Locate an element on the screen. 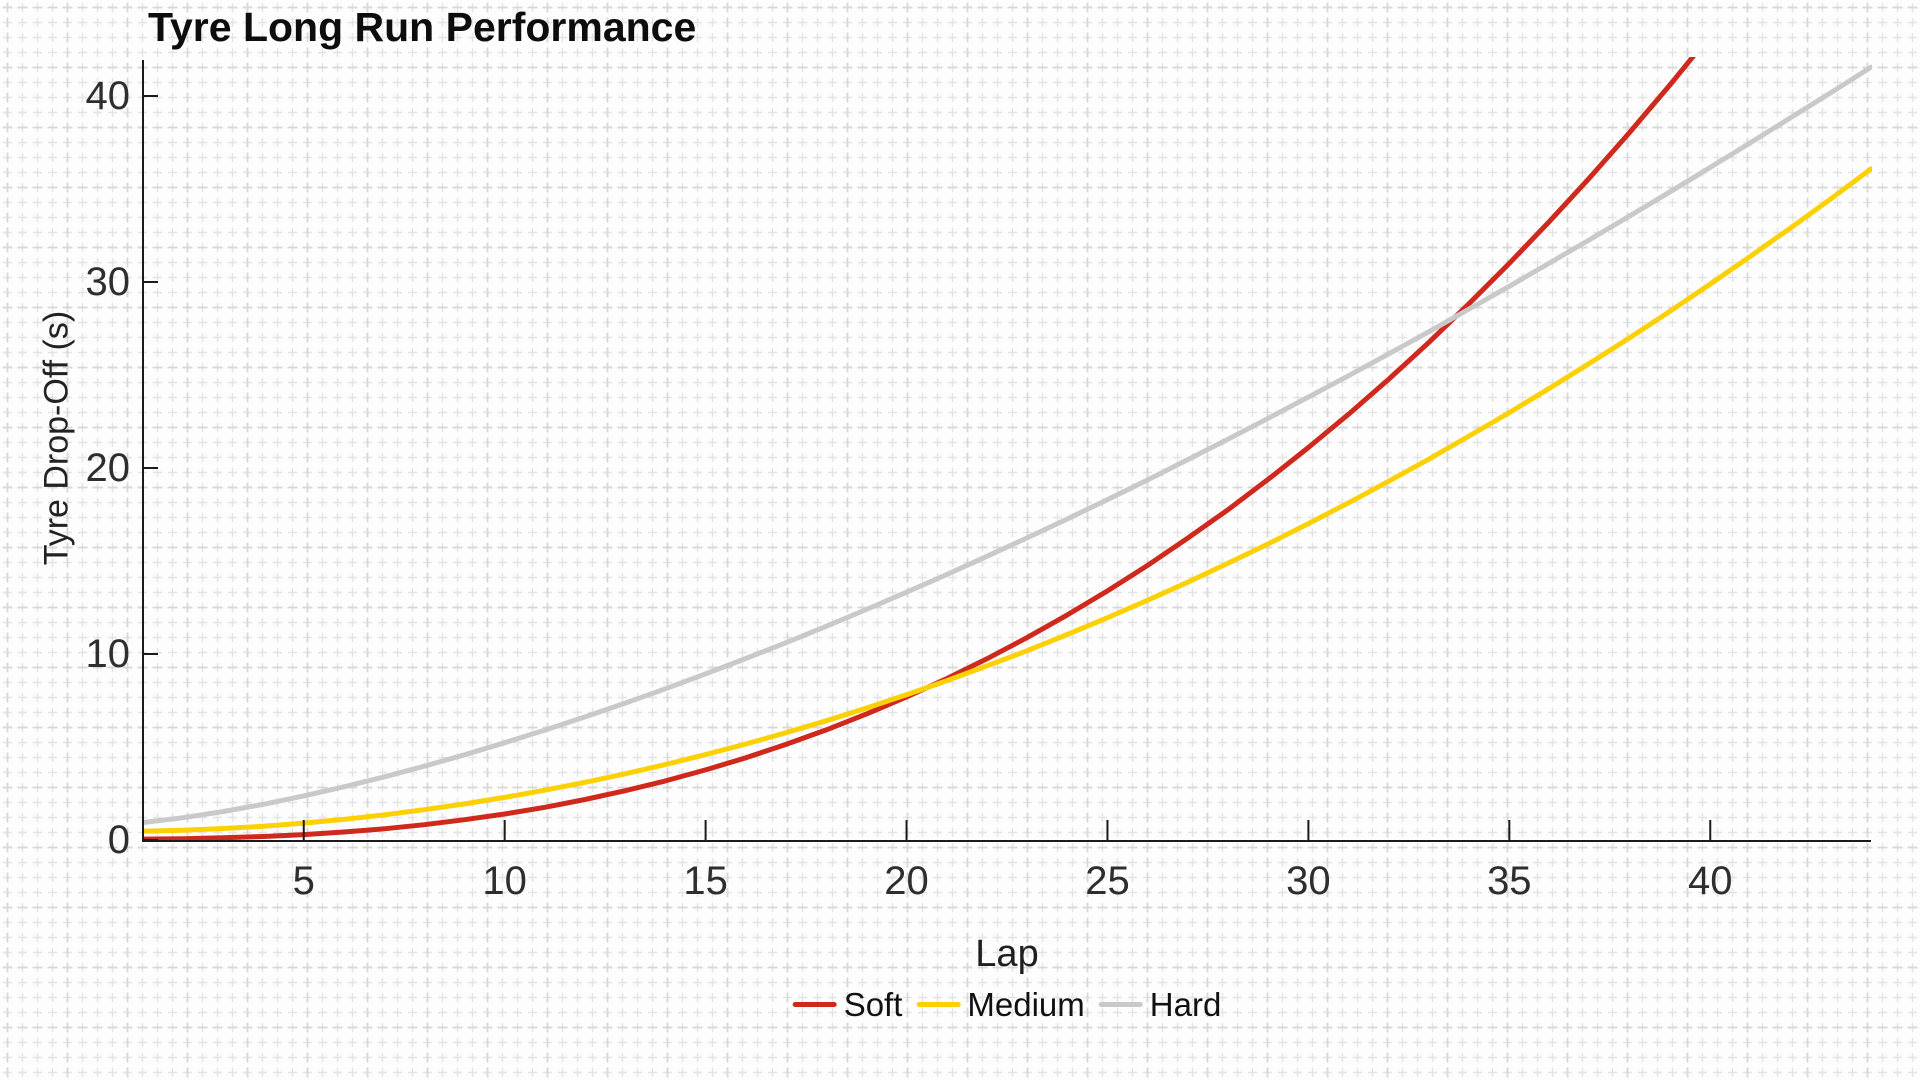 The height and width of the screenshot is (1080, 1920). legend-label-hard: Hard is located at coordinates (1185, 1004).